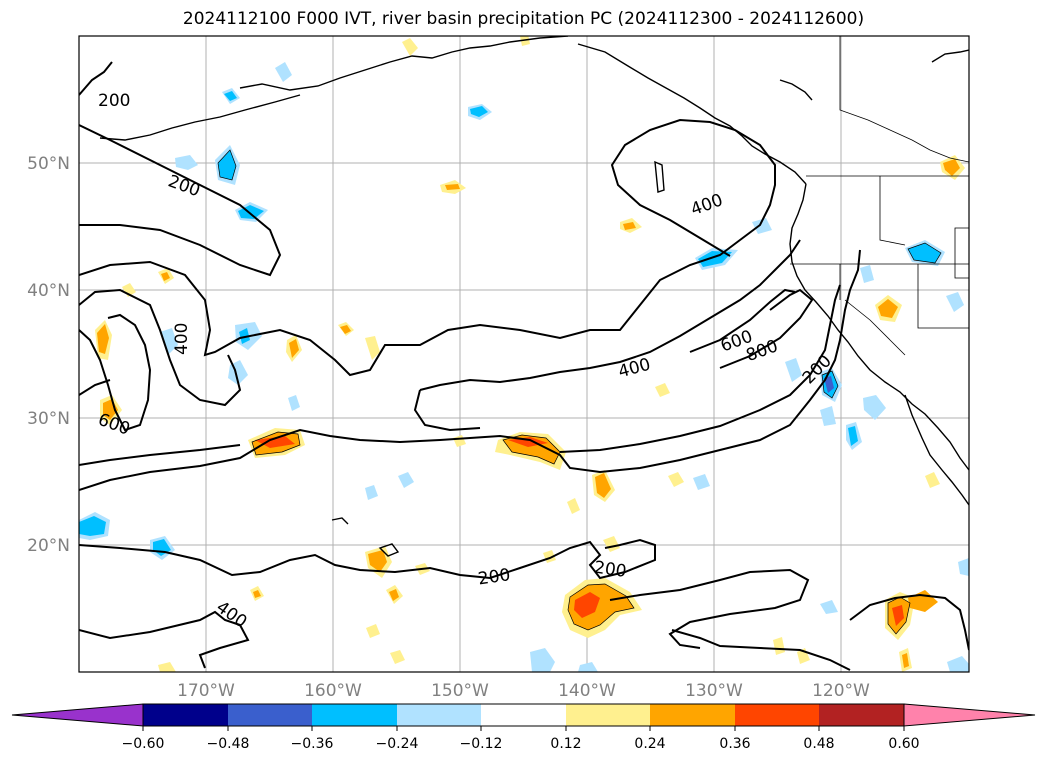 Image resolution: width=1047 pixels, height=765 pixels. I want to click on land-borders, so click(879, 196).